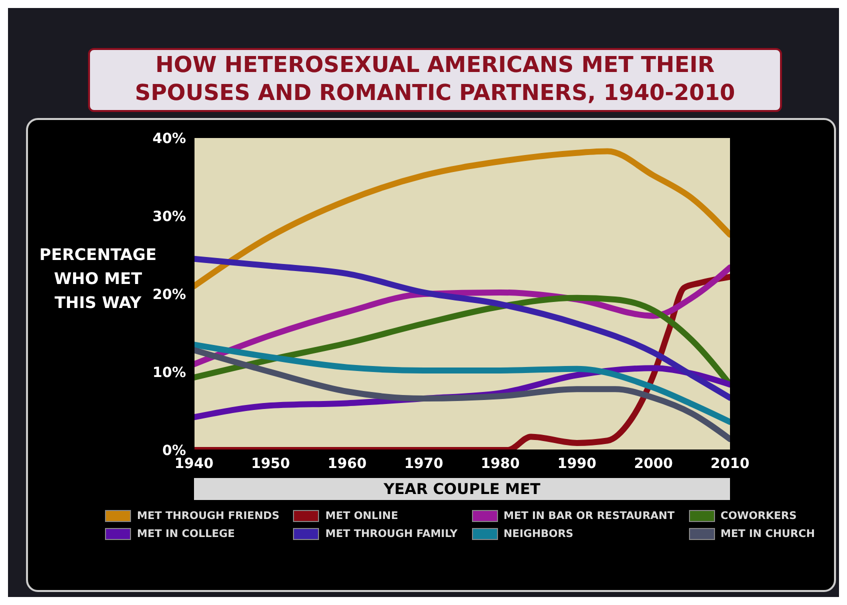  What do you see at coordinates (208, 516) in the screenshot?
I see `legend-label: MET THROUGH FRIENDS` at bounding box center [208, 516].